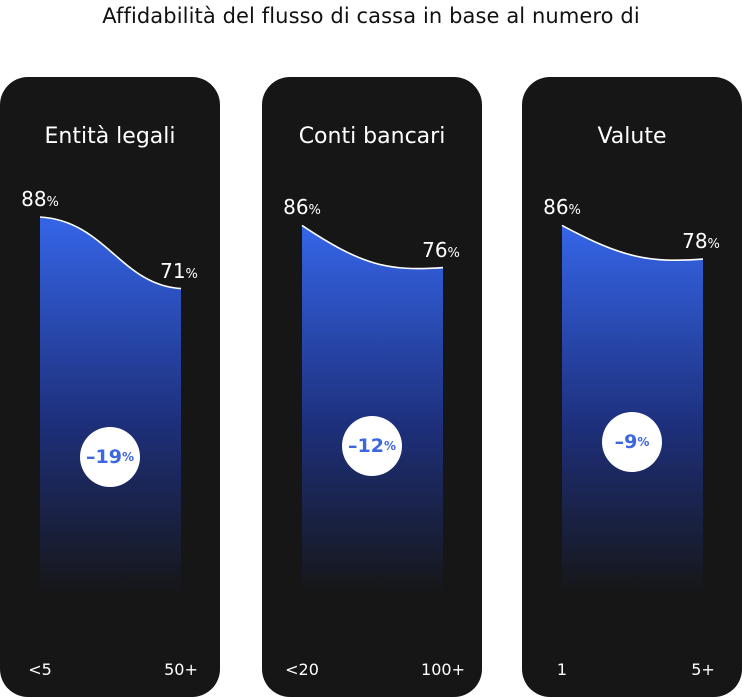 Image resolution: width=742 pixels, height=697 pixels. What do you see at coordinates (302, 669) in the screenshot?
I see `x-label-start: <20` at bounding box center [302, 669].